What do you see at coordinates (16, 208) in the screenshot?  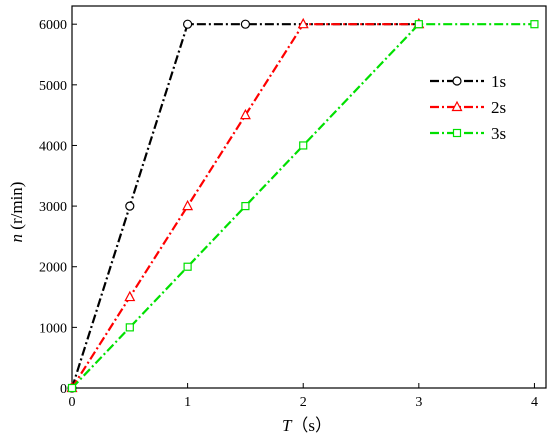 I see `y-axis-unit: (r/min)` at bounding box center [16, 208].